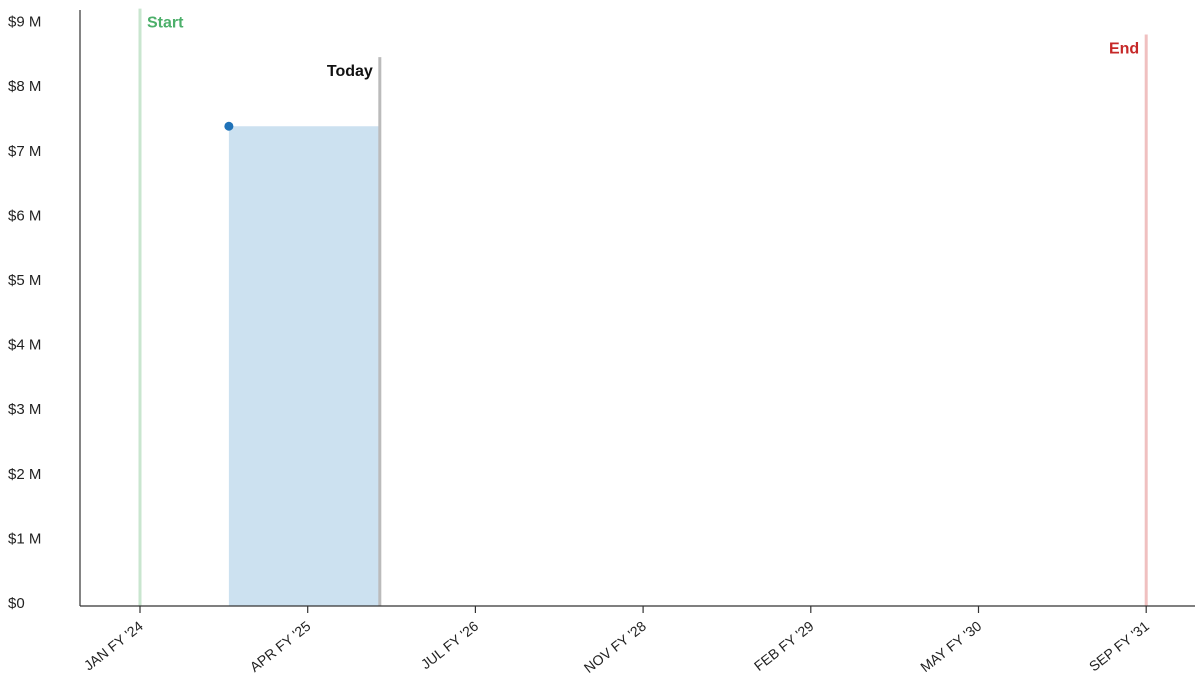 Image resolution: width=1195 pixels, height=692 pixels. What do you see at coordinates (950, 647) in the screenshot?
I see `x-tick-label: MAY FY '30` at bounding box center [950, 647].